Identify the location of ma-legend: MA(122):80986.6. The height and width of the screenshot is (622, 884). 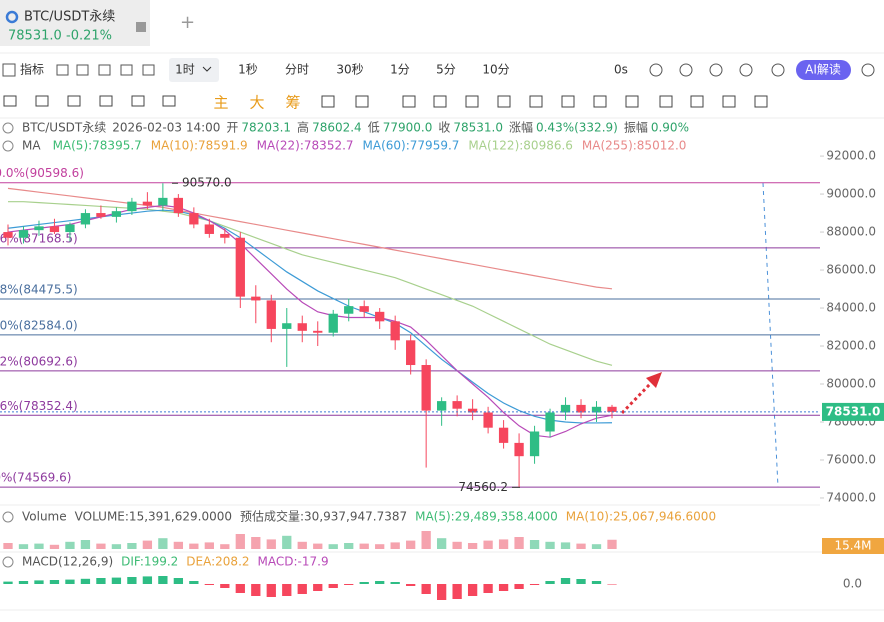
(520, 146).